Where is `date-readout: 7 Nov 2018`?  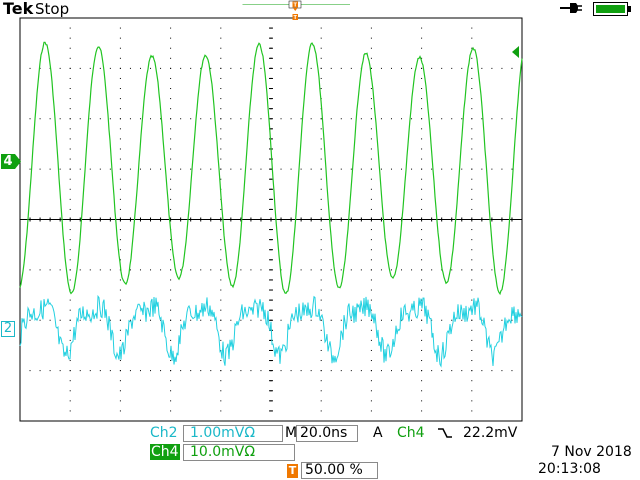 date-readout: 7 Nov 2018 is located at coordinates (591, 452).